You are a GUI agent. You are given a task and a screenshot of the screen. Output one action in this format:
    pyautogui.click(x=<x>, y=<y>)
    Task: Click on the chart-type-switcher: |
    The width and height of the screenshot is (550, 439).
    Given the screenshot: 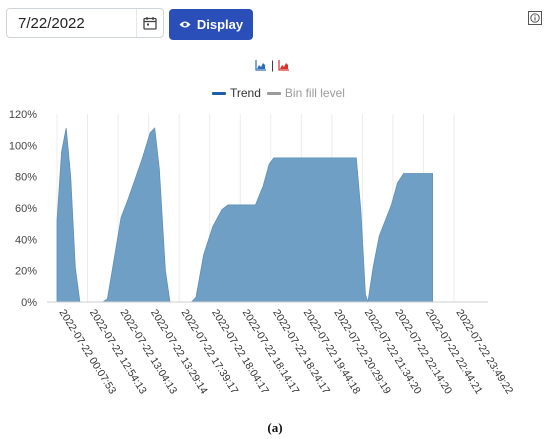 What is the action you would take?
    pyautogui.click(x=272, y=65)
    